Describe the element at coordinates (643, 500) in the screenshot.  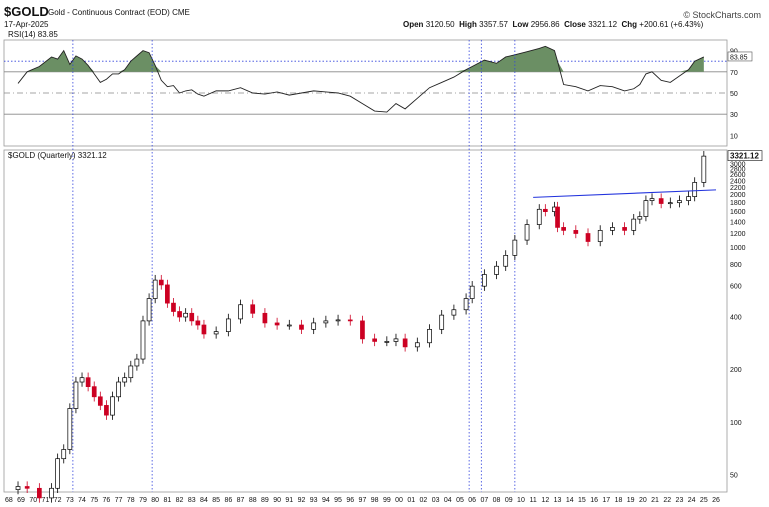
I see `xtick-label: 20` at that location.